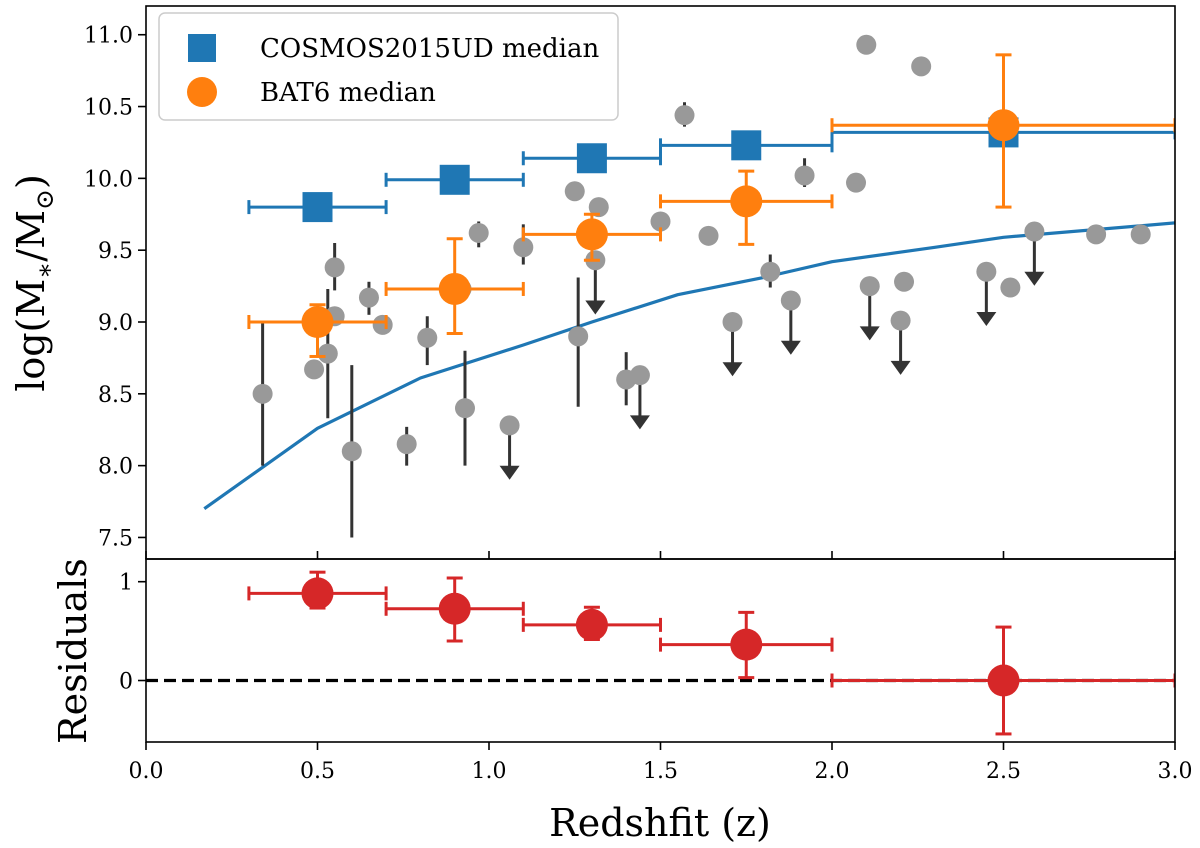 The height and width of the screenshot is (848, 1200). I want to click on x-tick-label-3: 1.5, so click(660, 771).